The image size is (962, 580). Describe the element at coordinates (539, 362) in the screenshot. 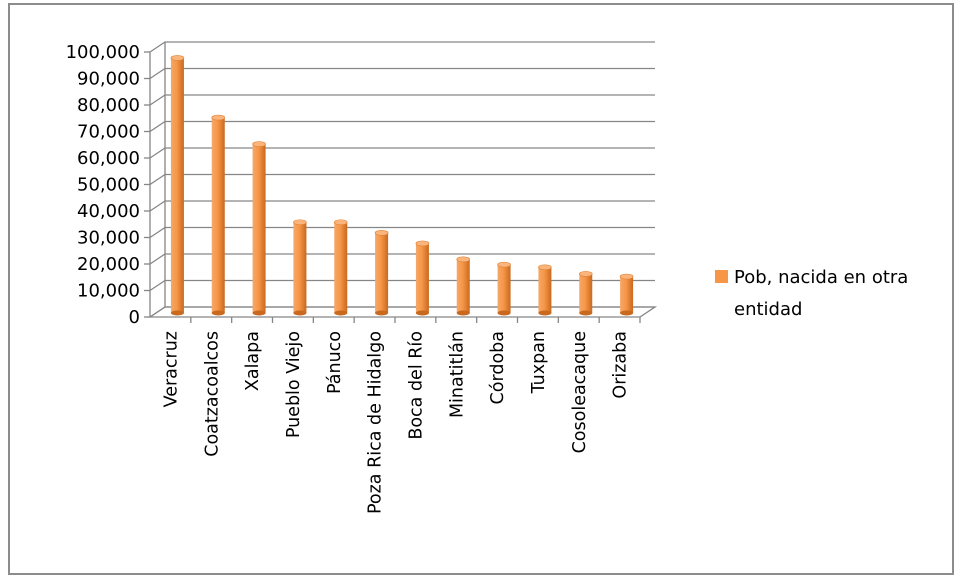

I see `x-tick-label: Tuxpan` at that location.